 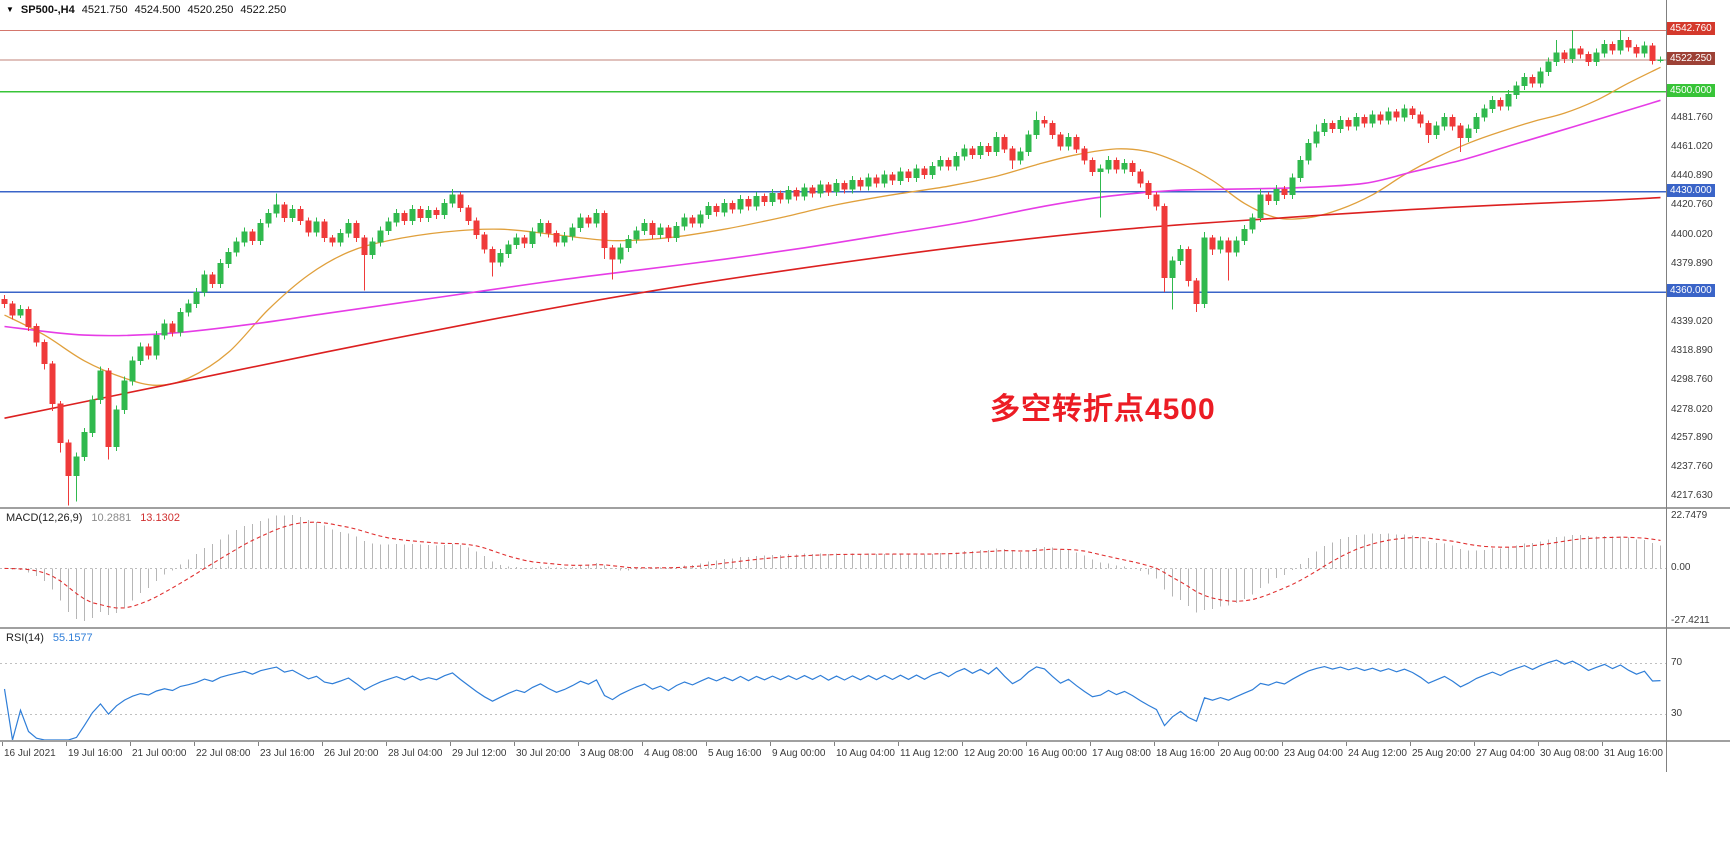 I want to click on price-axis-label: 4298.760, so click(x=1692, y=379).